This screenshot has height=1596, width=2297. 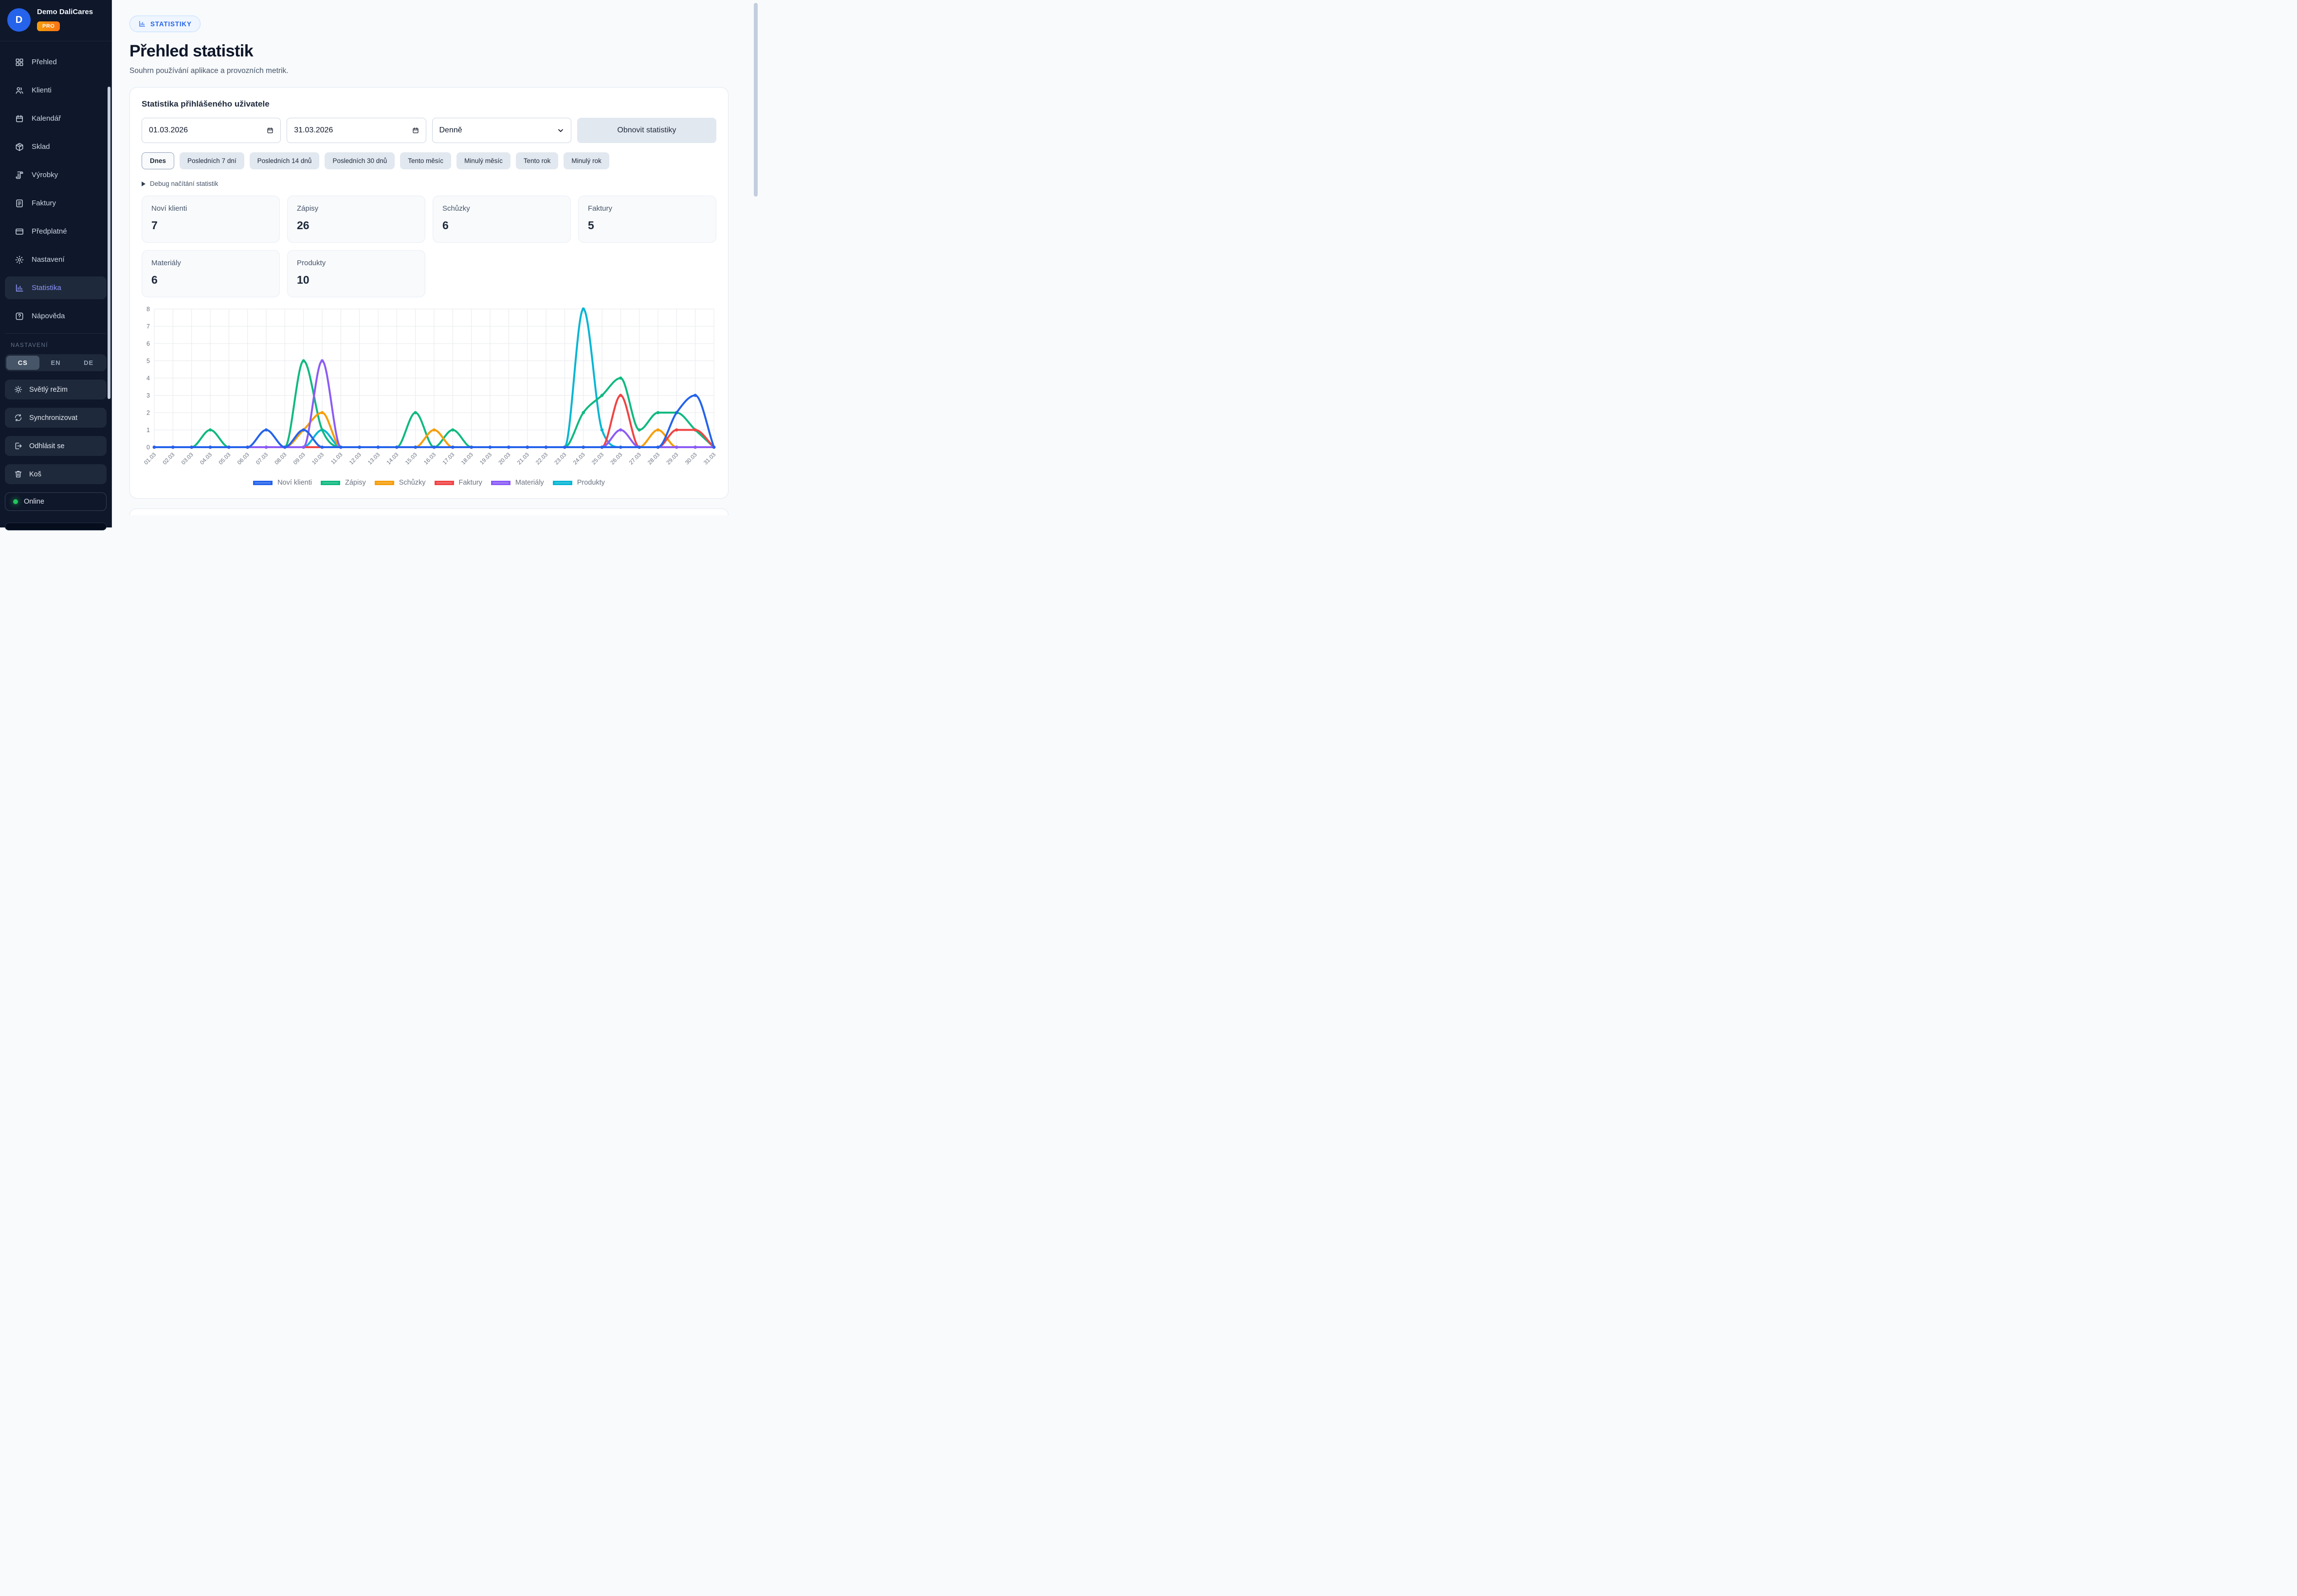 I want to click on quick-range-button: Dnes, so click(x=158, y=160).